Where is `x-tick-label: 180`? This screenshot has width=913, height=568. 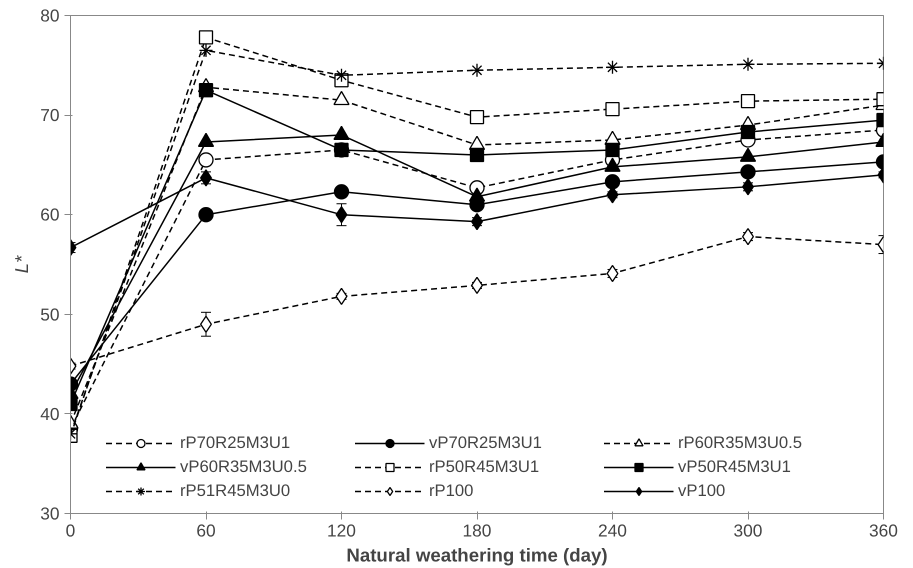 x-tick-label: 180 is located at coordinates (477, 530).